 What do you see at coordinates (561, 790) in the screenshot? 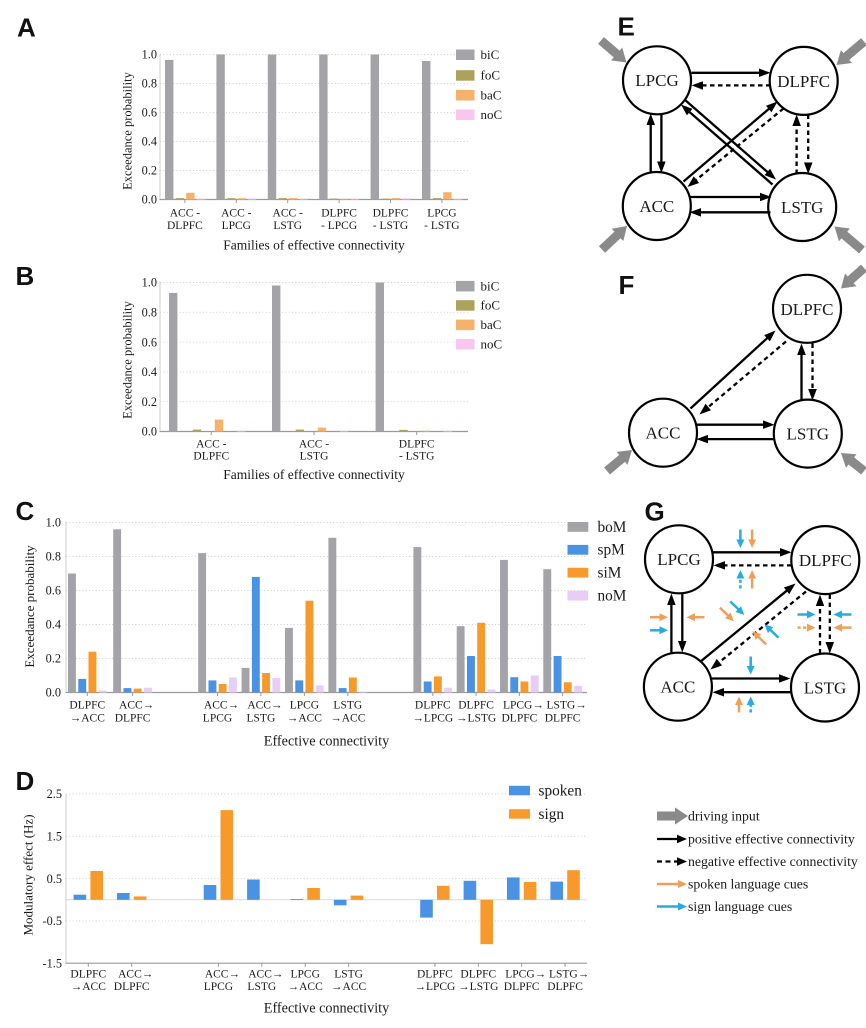
I see `svg-text: spoken` at bounding box center [561, 790].